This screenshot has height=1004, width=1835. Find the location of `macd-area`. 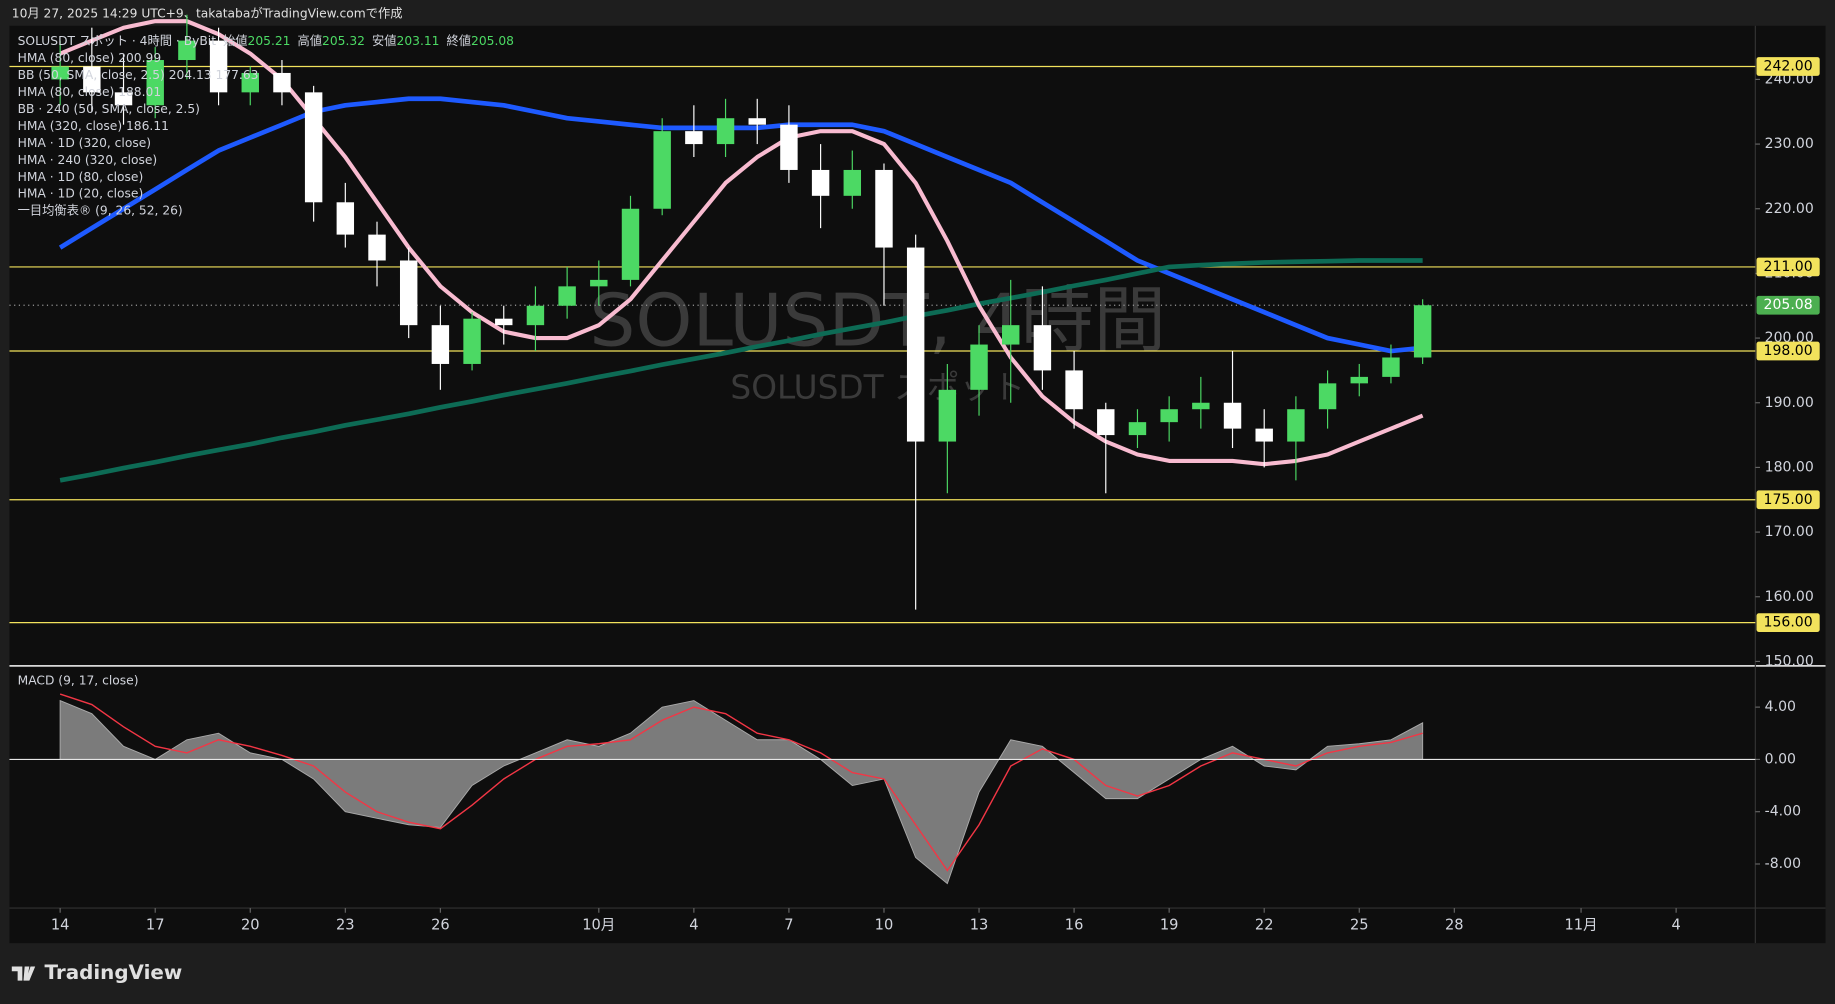

macd-area is located at coordinates (741, 792).